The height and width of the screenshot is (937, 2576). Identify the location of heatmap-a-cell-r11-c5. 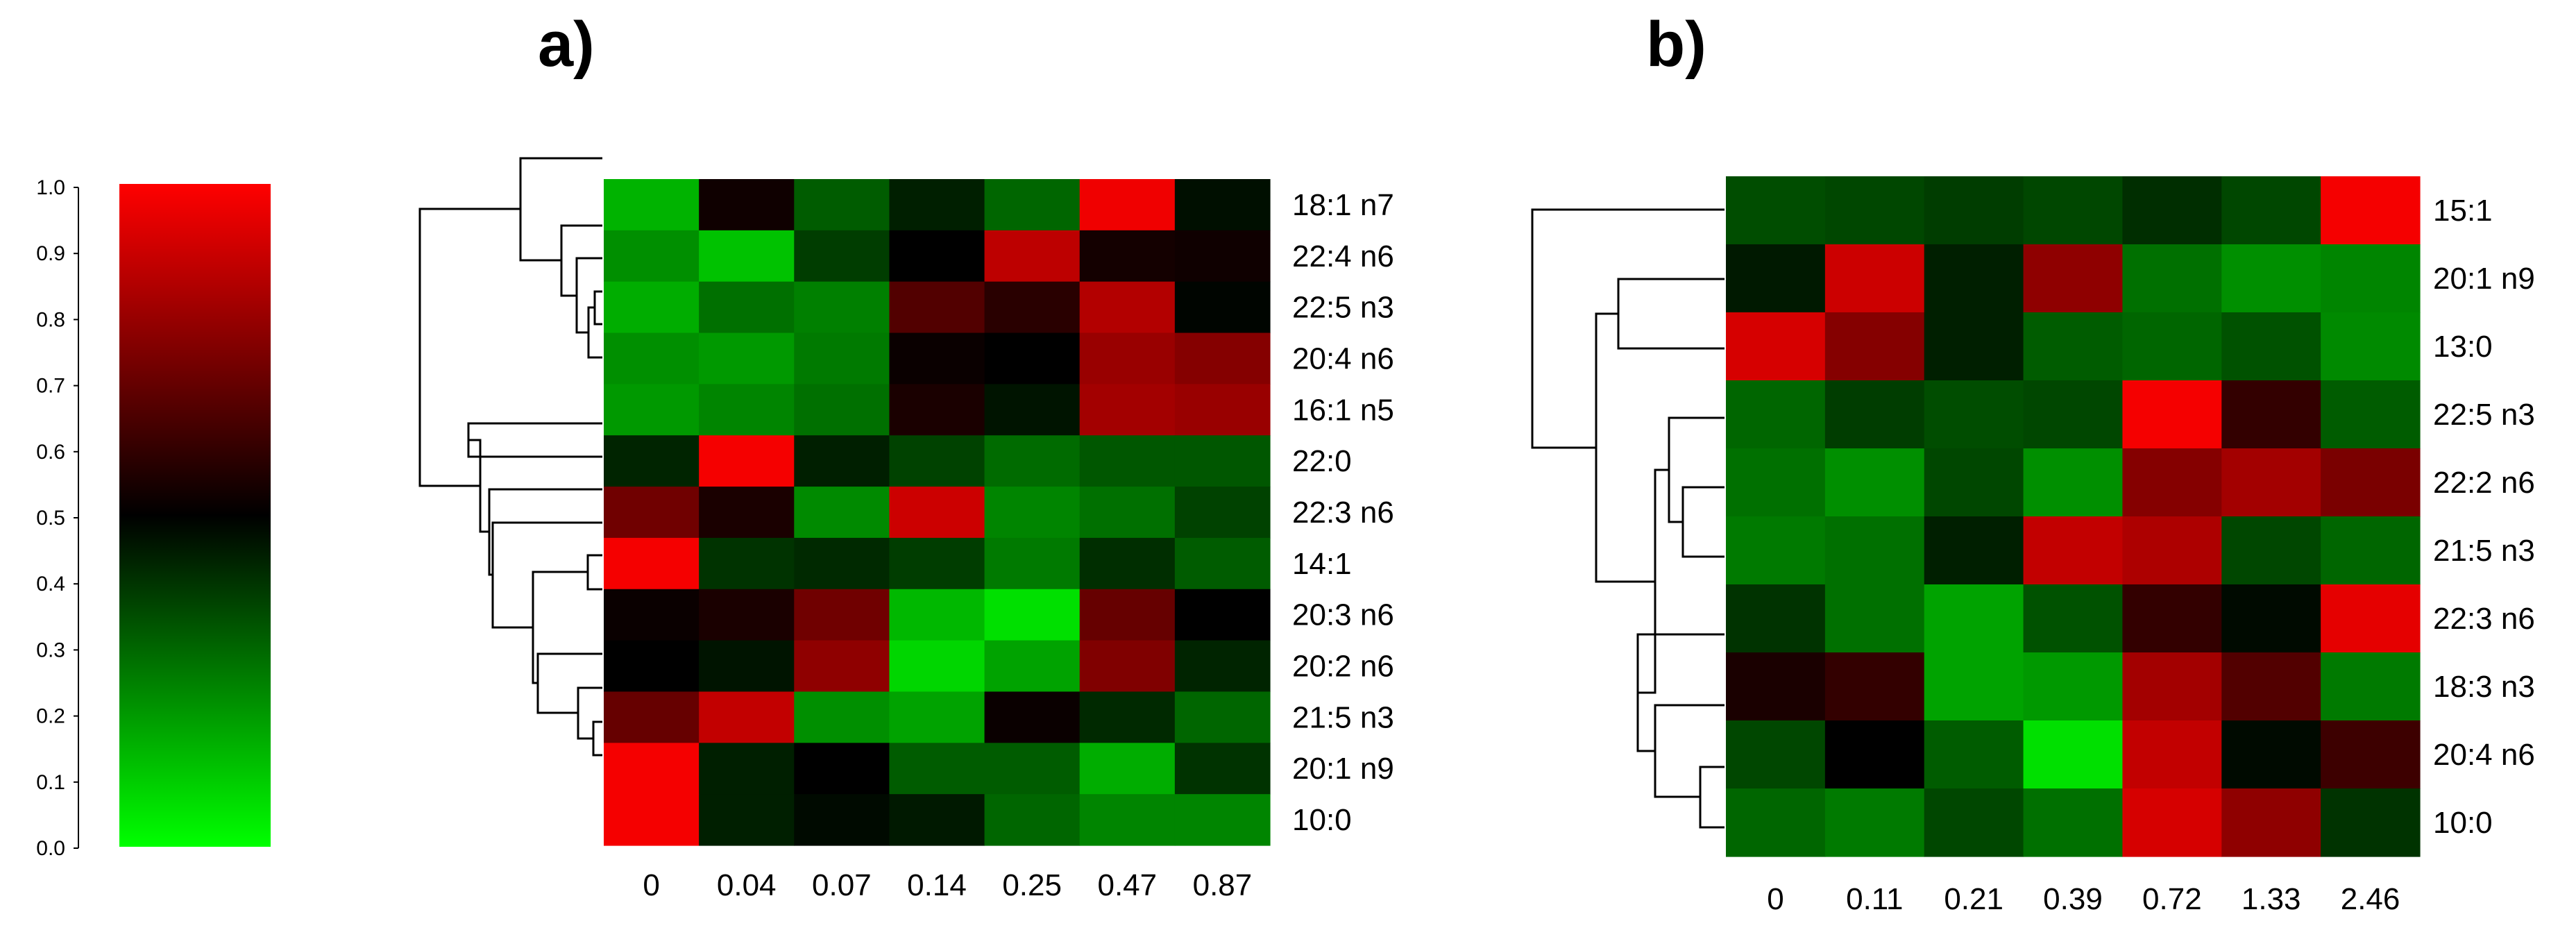
(1127, 769).